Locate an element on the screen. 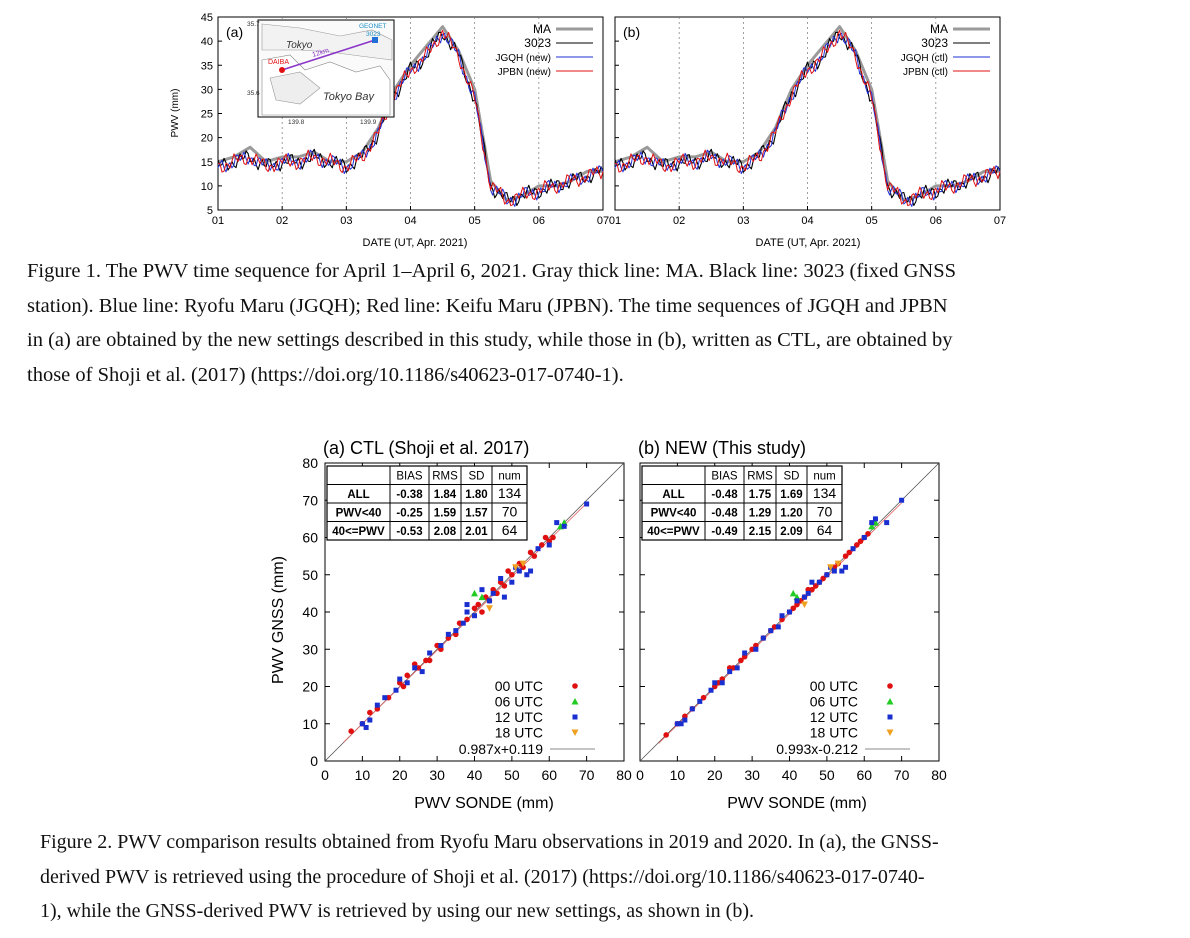 The height and width of the screenshot is (938, 1190). y-tick-label: 20 is located at coordinates (310, 687).